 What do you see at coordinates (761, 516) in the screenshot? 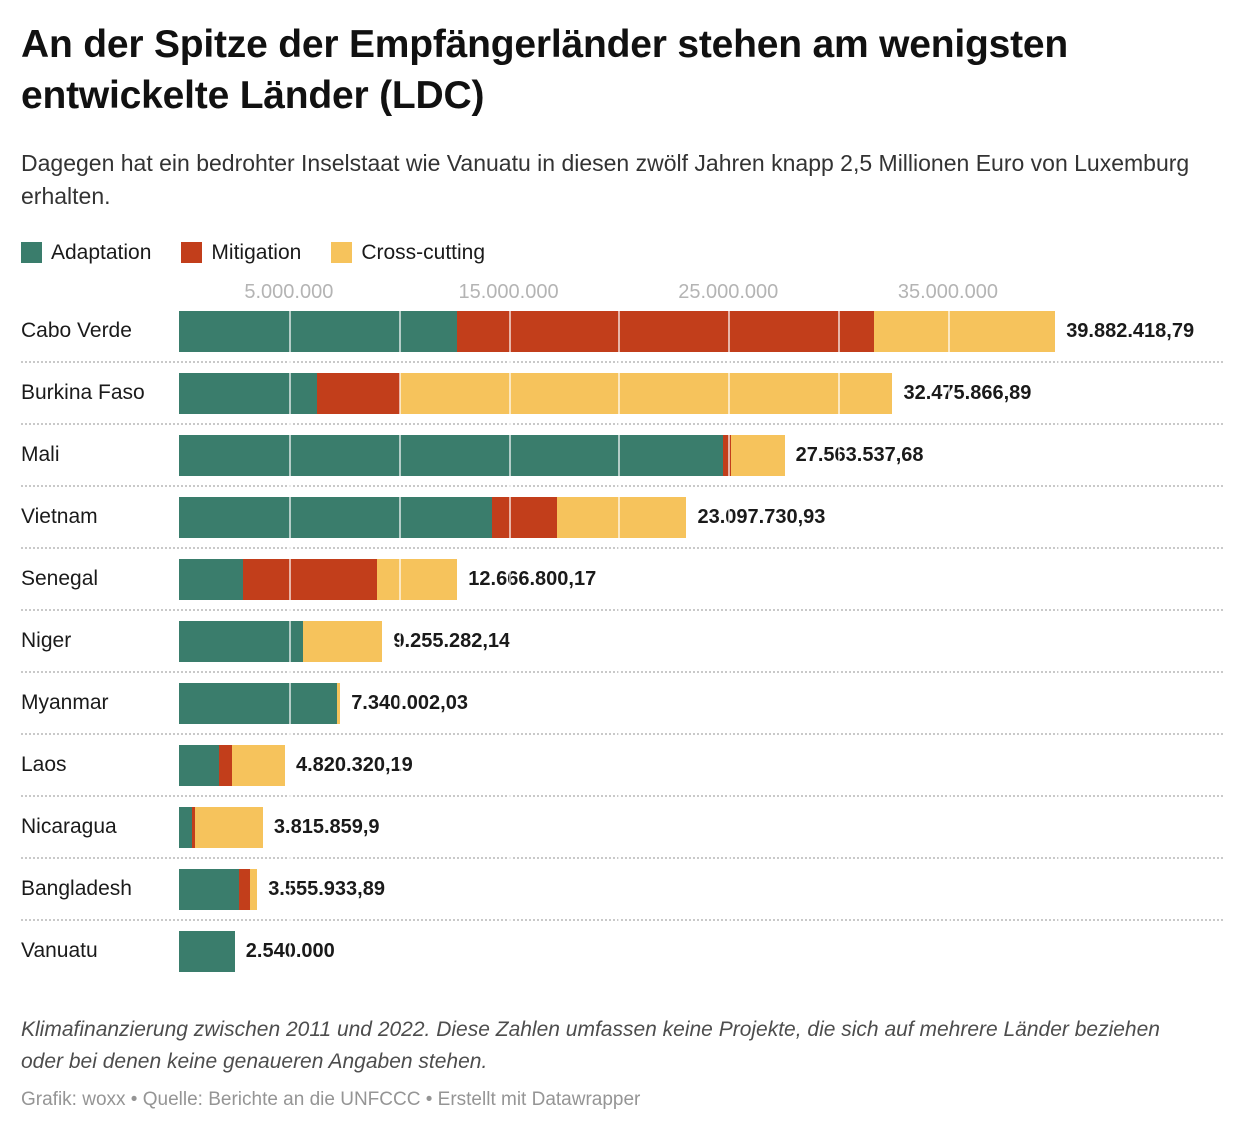
I see `total-value-label: 23.097.730,93` at bounding box center [761, 516].